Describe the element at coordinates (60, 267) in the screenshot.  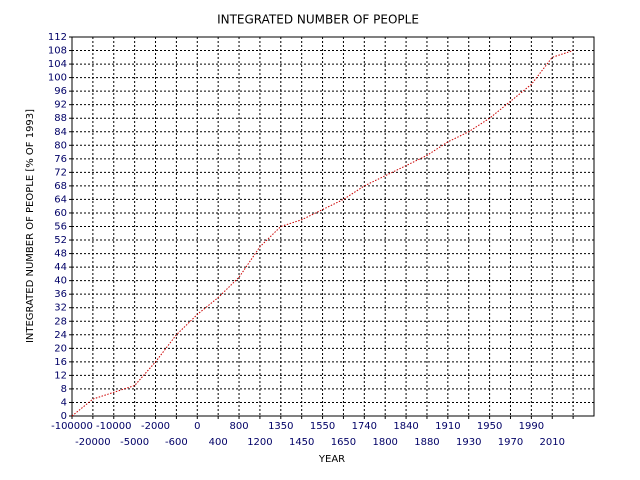
I see `y-tick-label: 44` at that location.